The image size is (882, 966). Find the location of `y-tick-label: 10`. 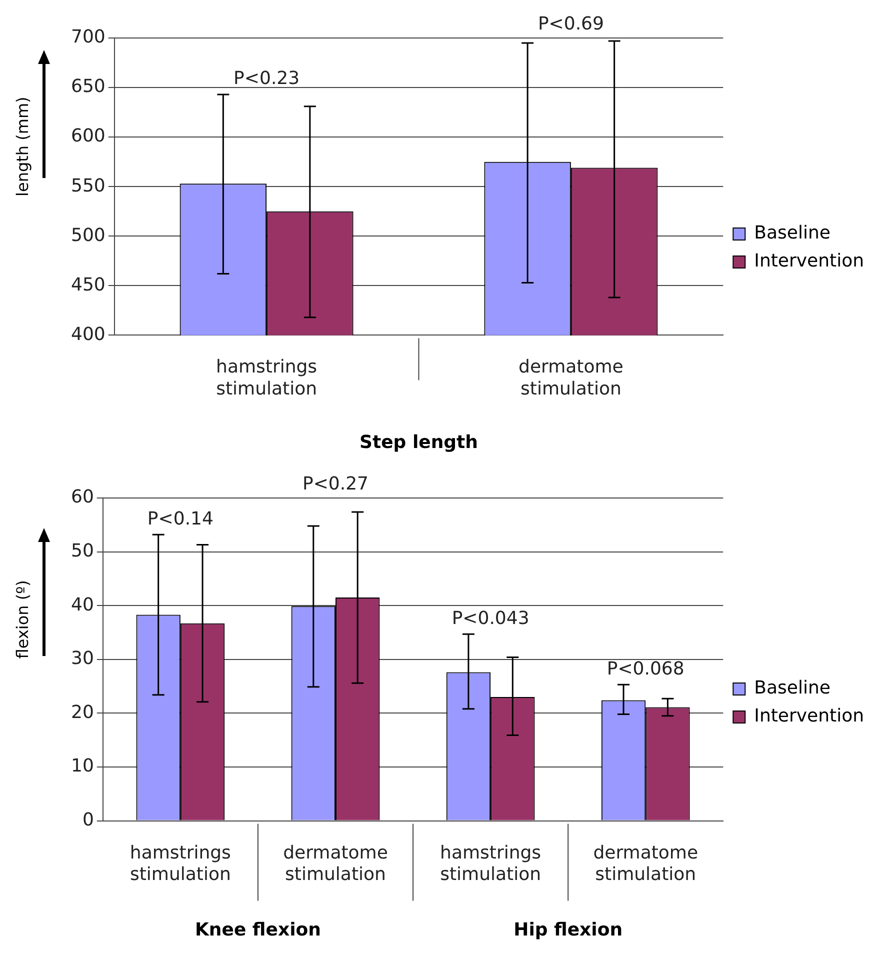

y-tick-label: 10 is located at coordinates (82, 766).